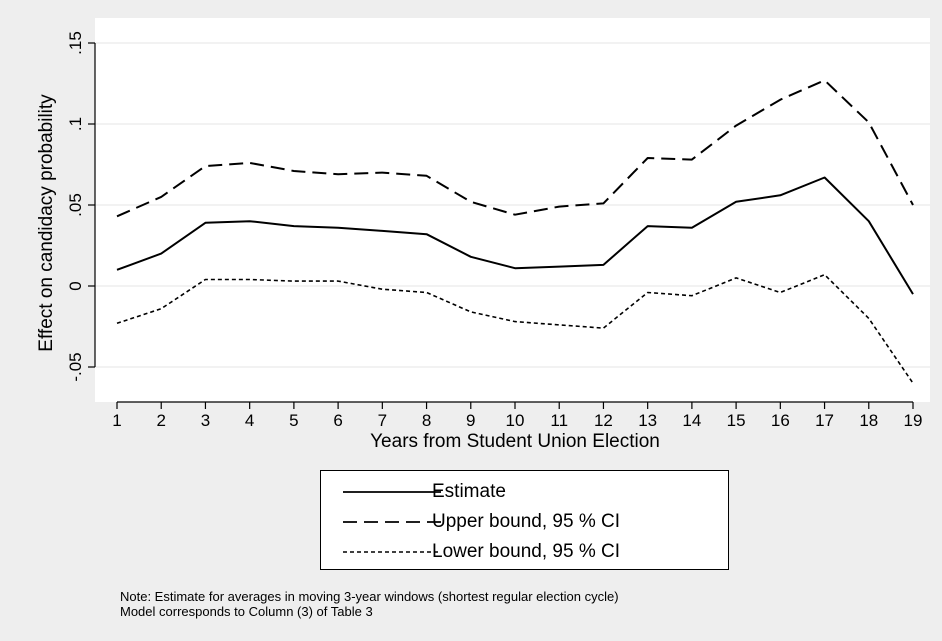  Describe the element at coordinates (75, 205) in the screenshot. I see `y-tick-label: .05` at that location.